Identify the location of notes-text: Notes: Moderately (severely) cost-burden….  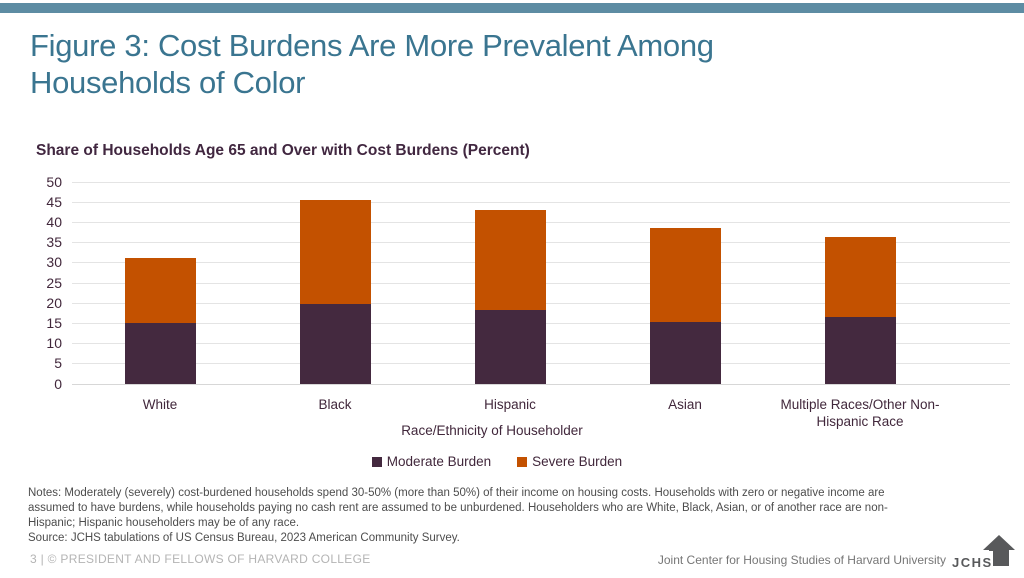
(458, 508).